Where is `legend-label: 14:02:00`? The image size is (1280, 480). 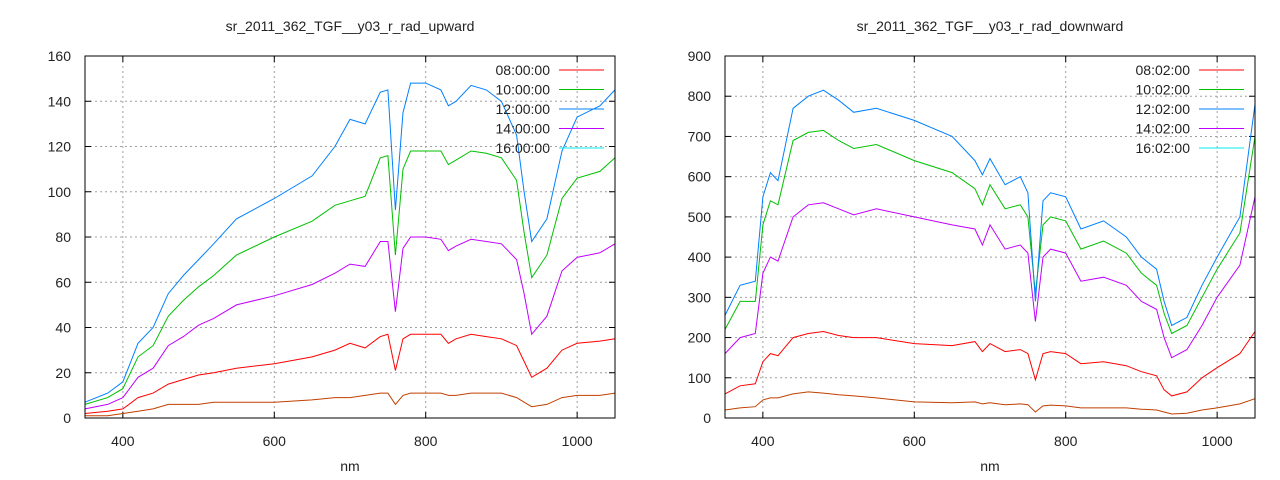 legend-label: 14:02:00 is located at coordinates (1163, 129).